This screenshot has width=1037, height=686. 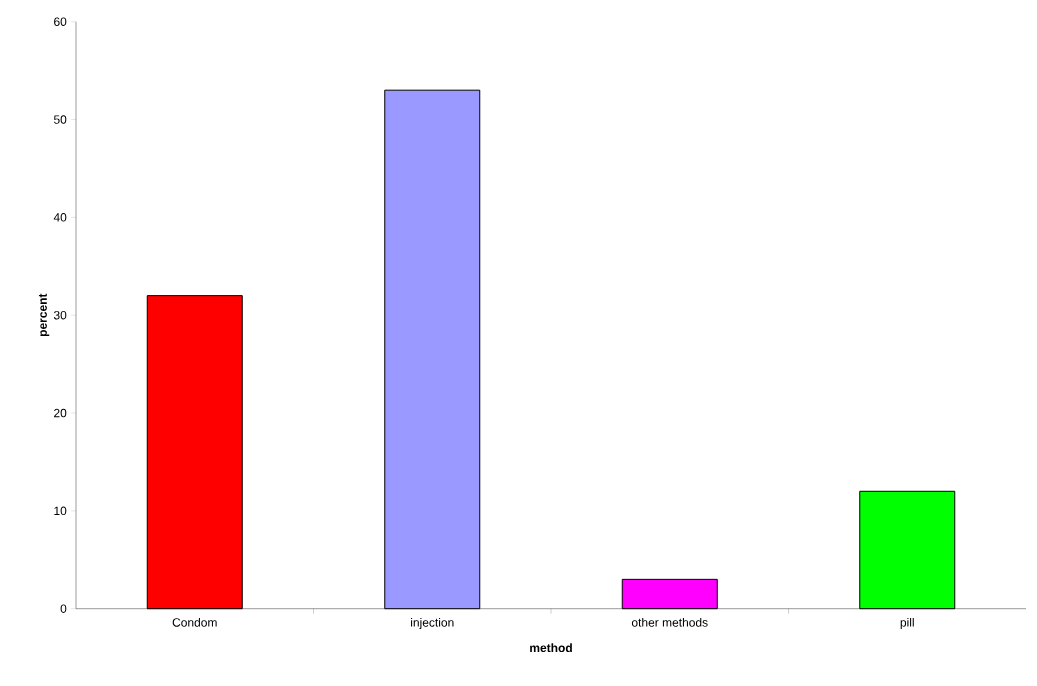 What do you see at coordinates (60, 217) in the screenshot?
I see `y-tick-label: 40` at bounding box center [60, 217].